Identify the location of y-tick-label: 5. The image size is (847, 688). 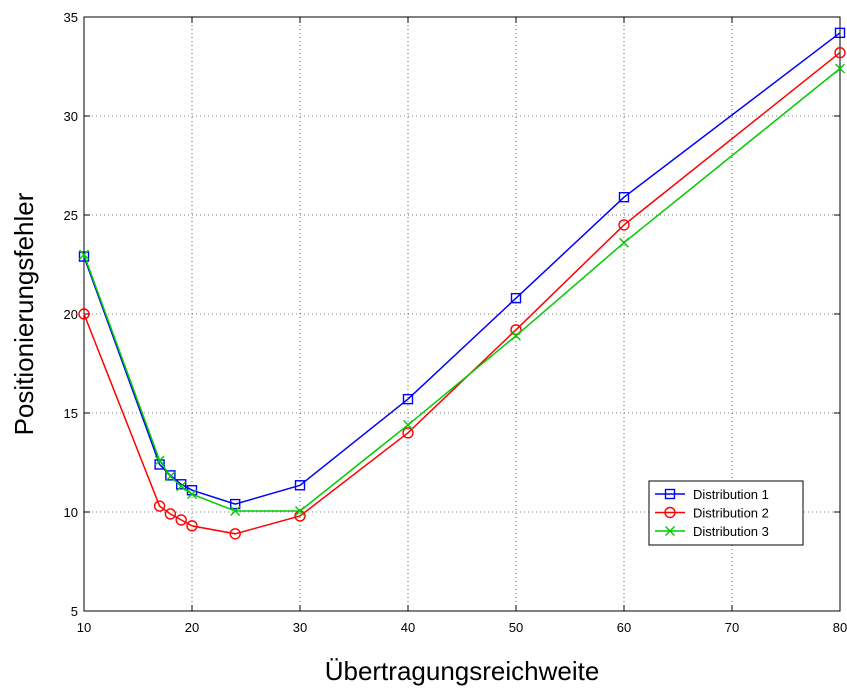
(74, 611).